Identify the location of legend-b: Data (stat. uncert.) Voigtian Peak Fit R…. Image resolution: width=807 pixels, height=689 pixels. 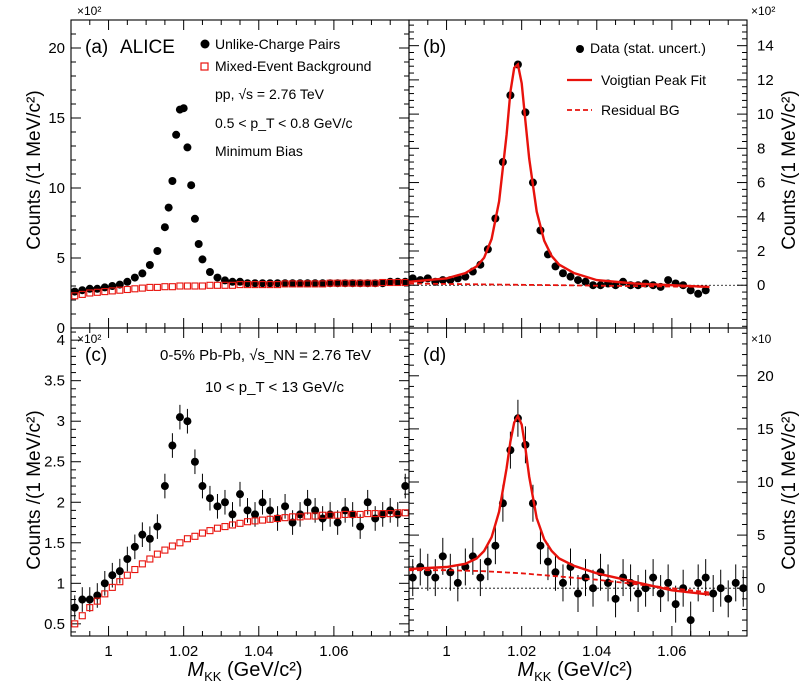
(636, 79).